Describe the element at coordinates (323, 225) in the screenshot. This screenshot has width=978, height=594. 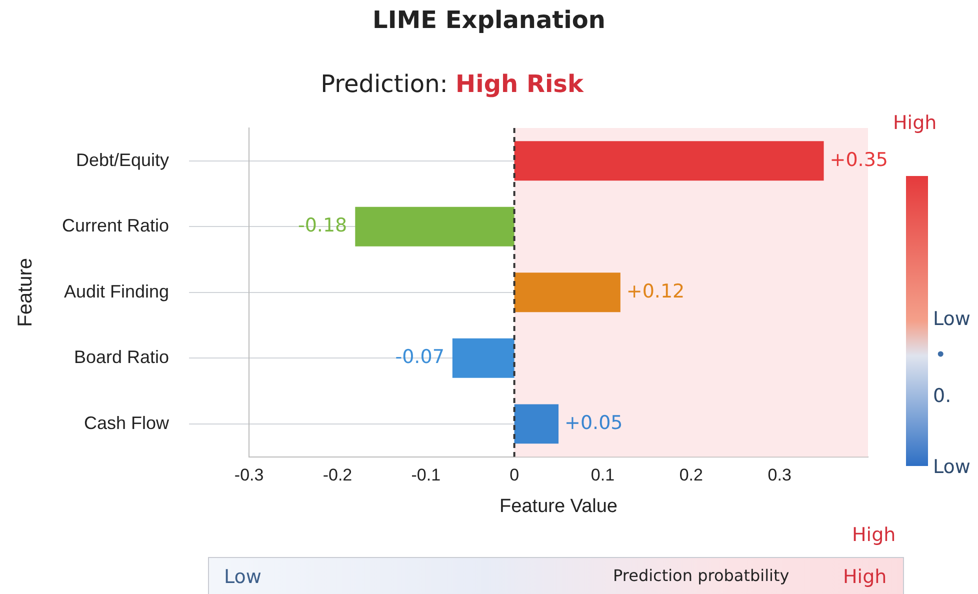
I see `data-label: -0.18` at that location.